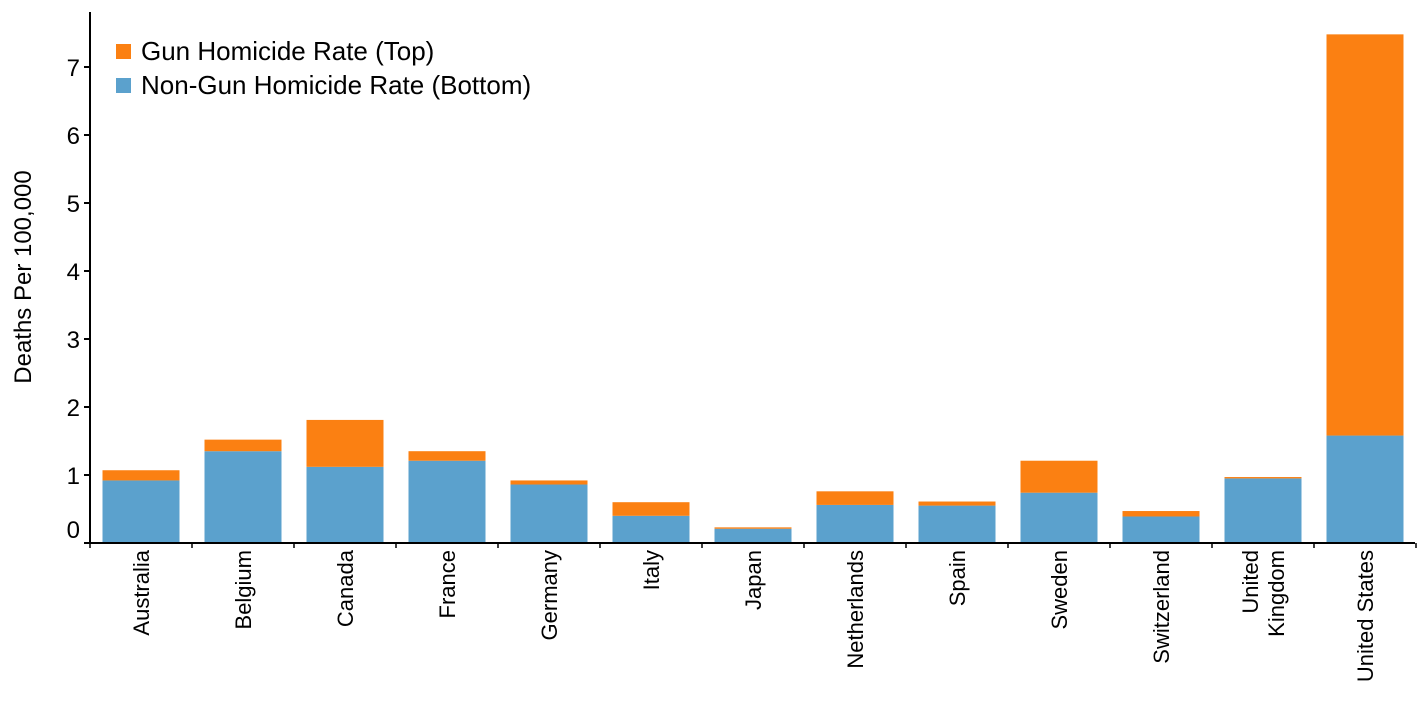 The image size is (1428, 706). What do you see at coordinates (73, 204) in the screenshot?
I see `y-tick-label: 5` at bounding box center [73, 204].